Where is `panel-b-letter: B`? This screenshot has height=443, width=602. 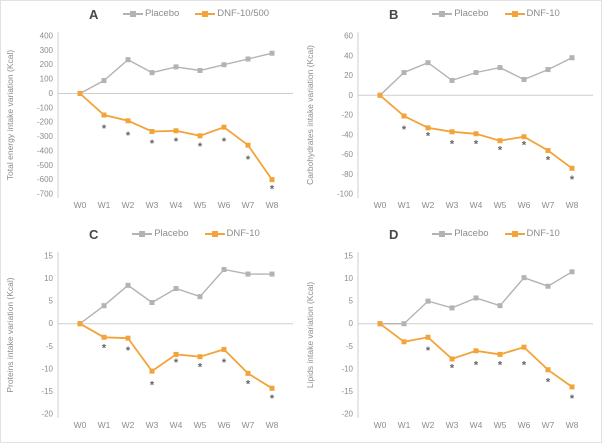
panel-b-letter: B is located at coordinates (394, 14).